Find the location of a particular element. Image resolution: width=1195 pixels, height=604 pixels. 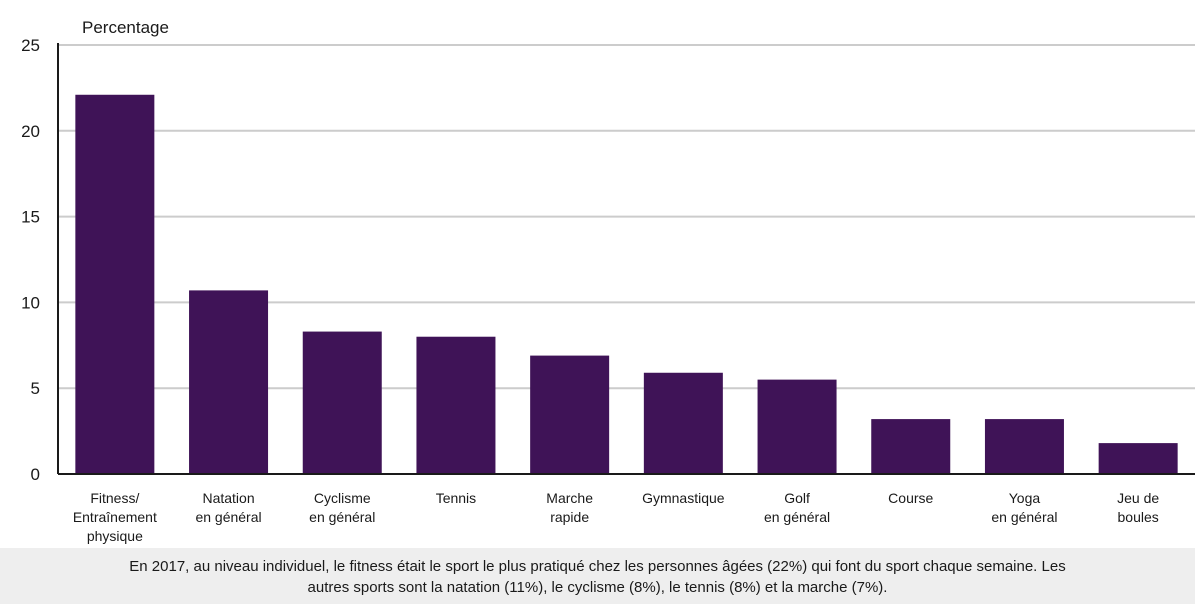

x-tick-label: Fitness/ is located at coordinates (114, 498).